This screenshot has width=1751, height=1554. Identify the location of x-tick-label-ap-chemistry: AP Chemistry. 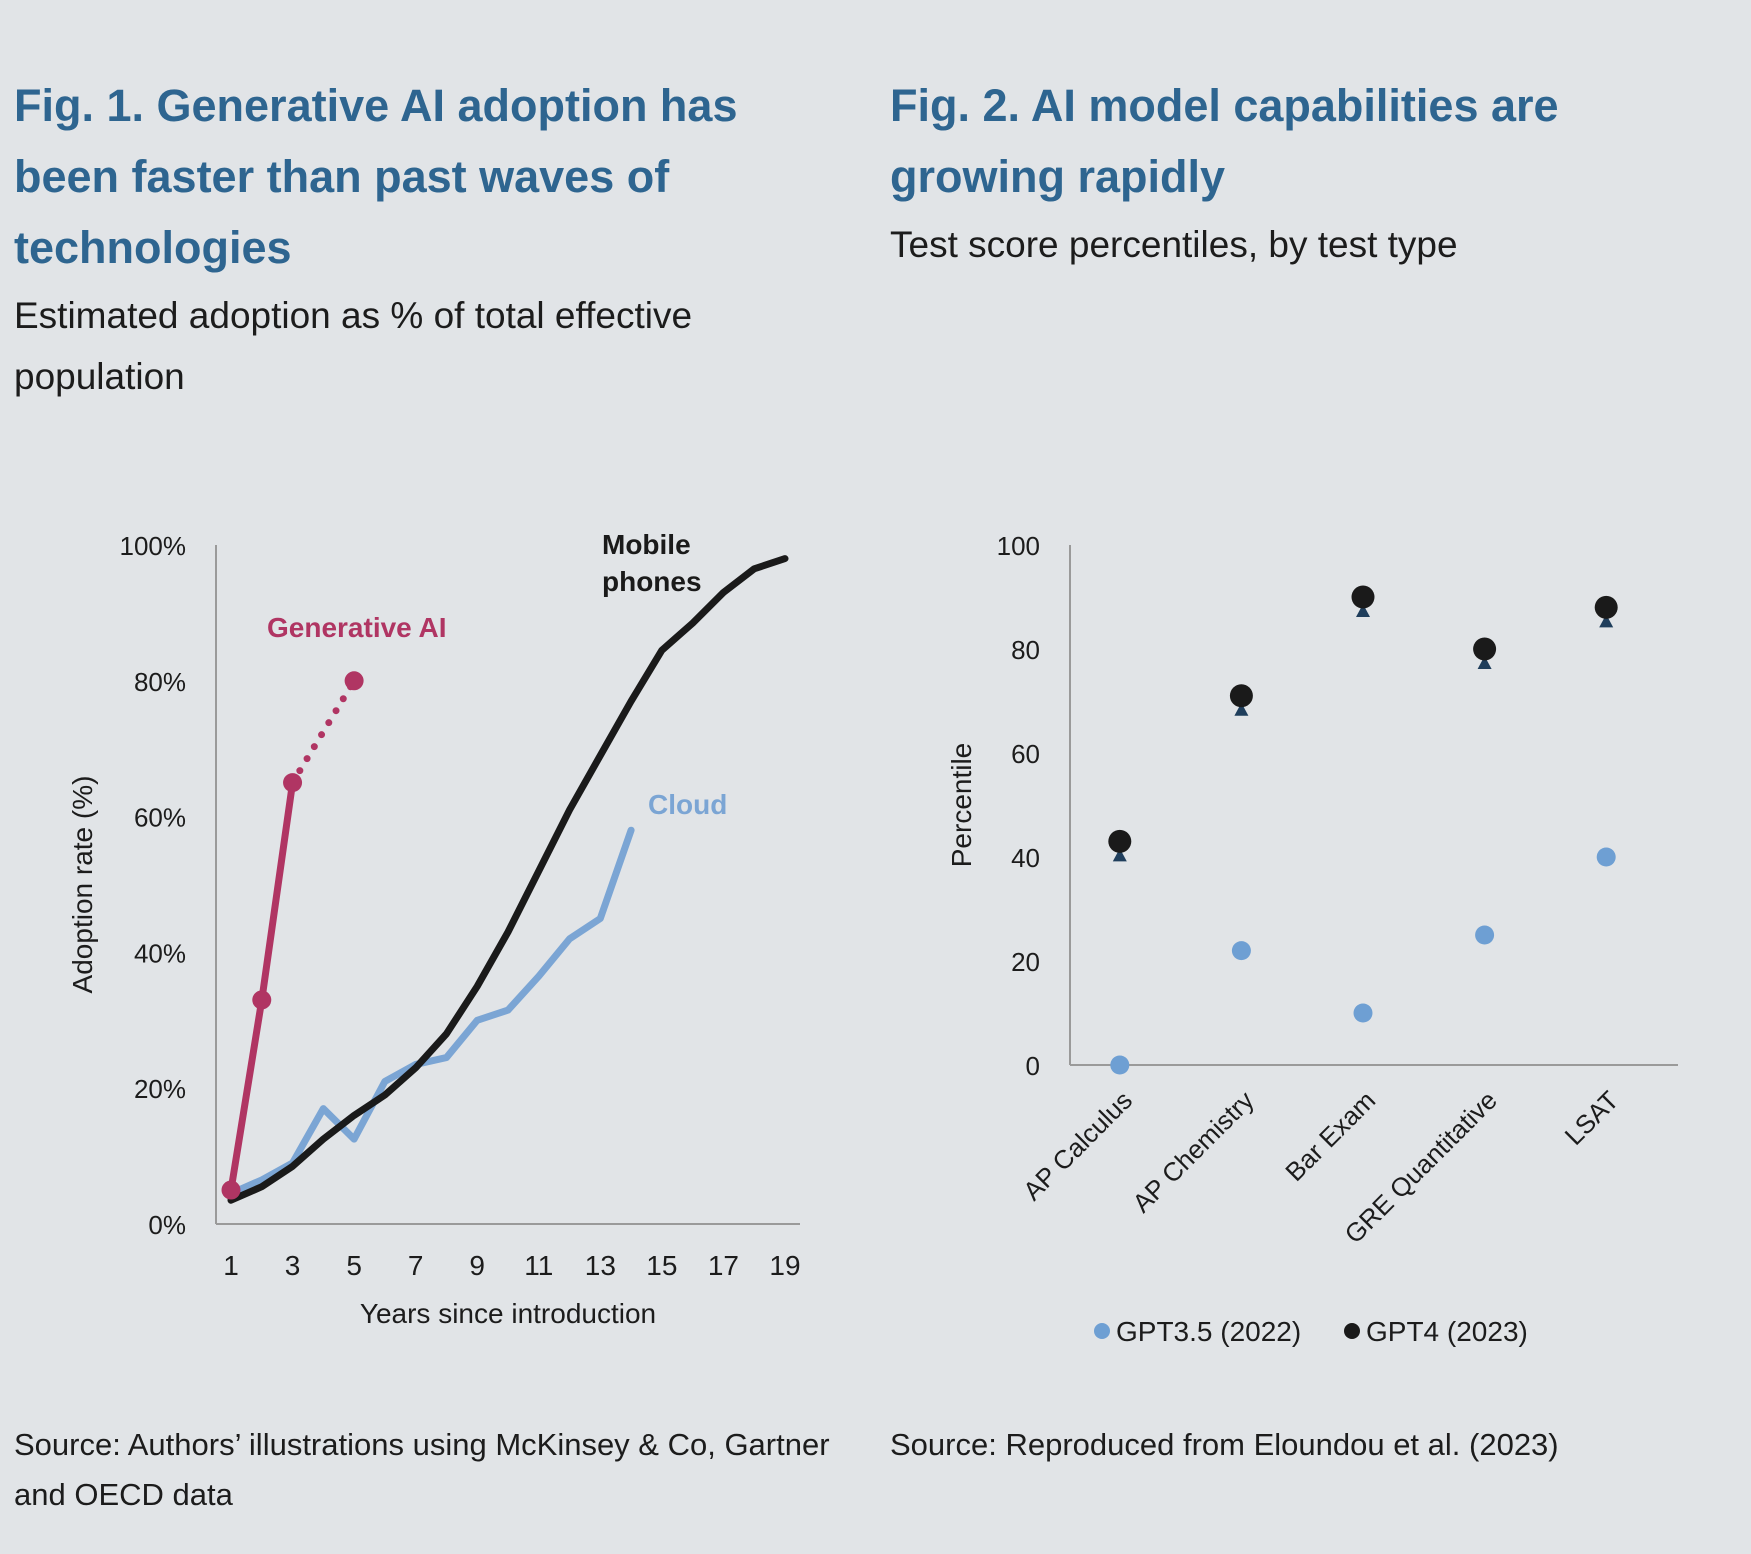
(1192, 1151).